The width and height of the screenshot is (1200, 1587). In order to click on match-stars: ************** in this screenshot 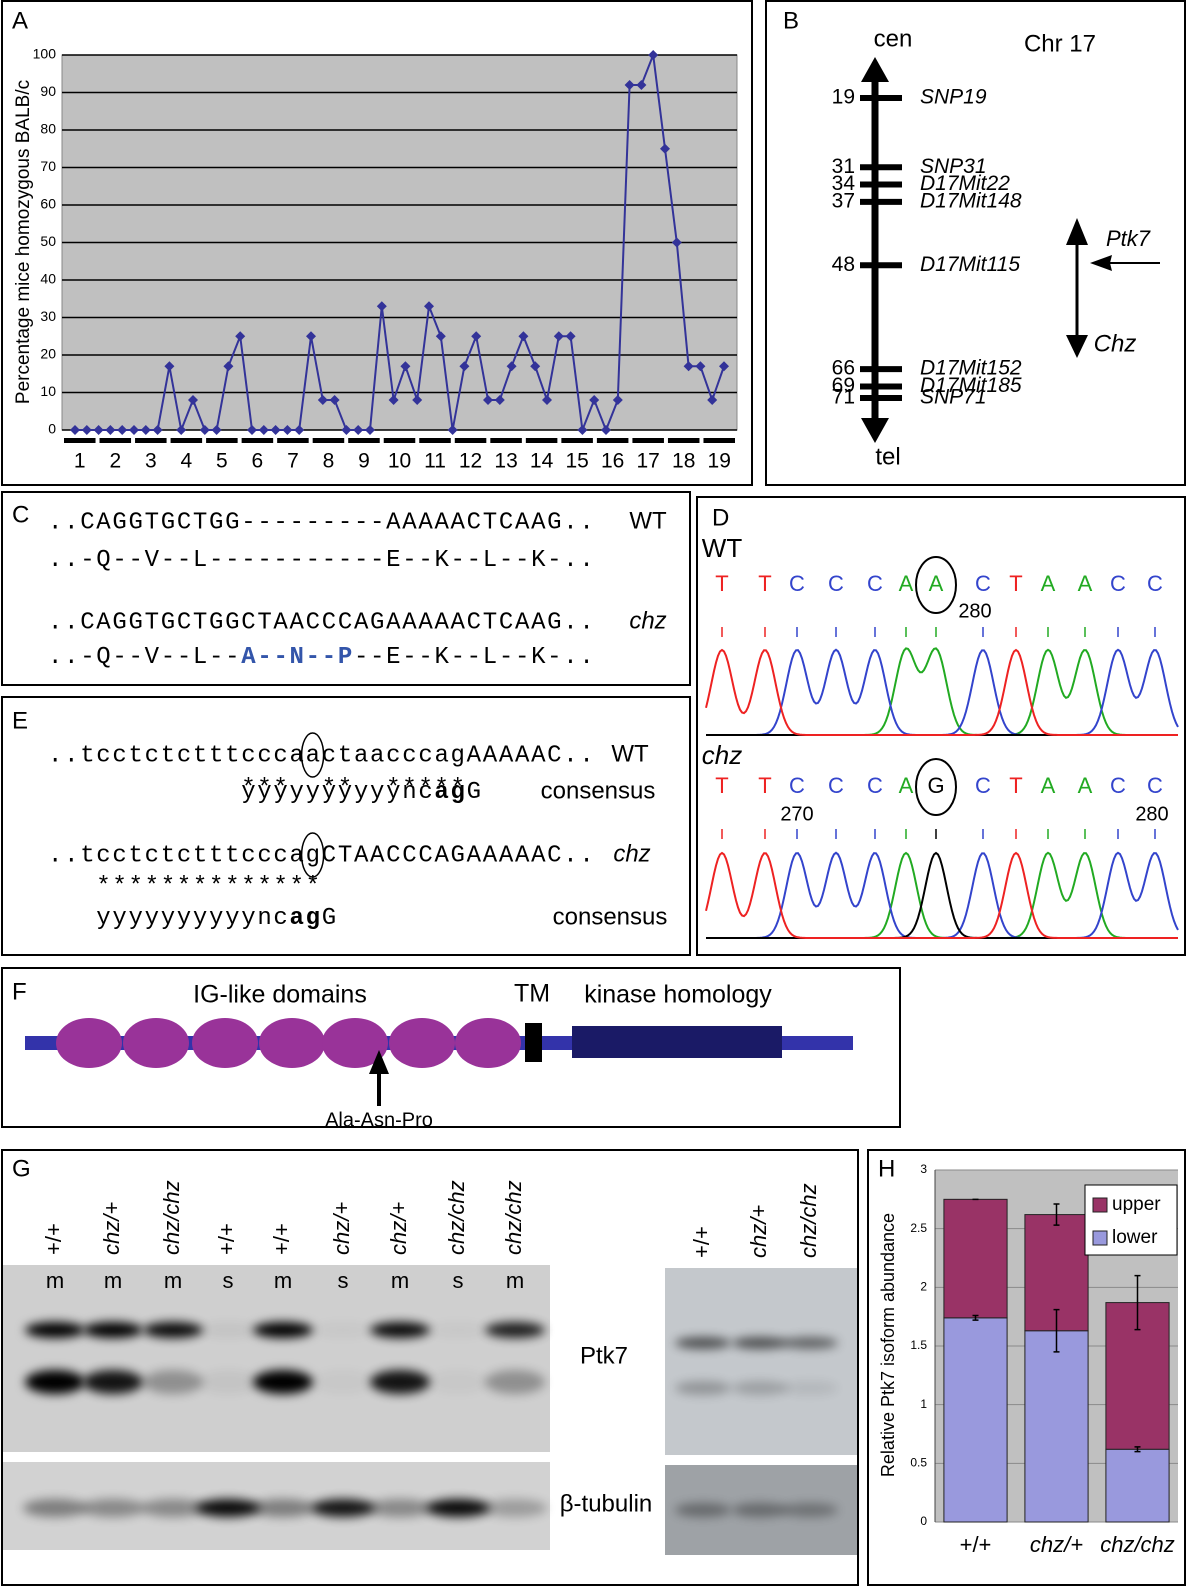, I will do `click(208, 886)`.